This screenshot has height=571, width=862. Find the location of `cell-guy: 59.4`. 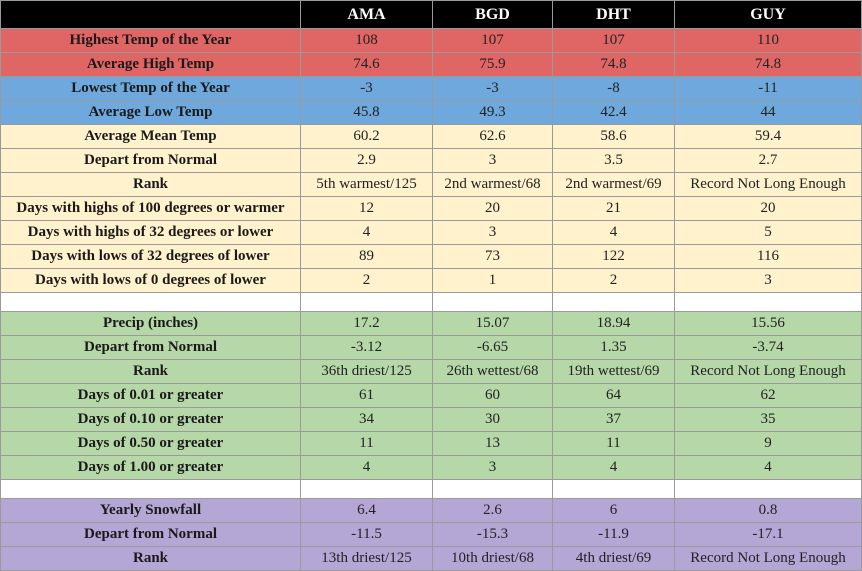

cell-guy: 59.4 is located at coordinates (768, 136).